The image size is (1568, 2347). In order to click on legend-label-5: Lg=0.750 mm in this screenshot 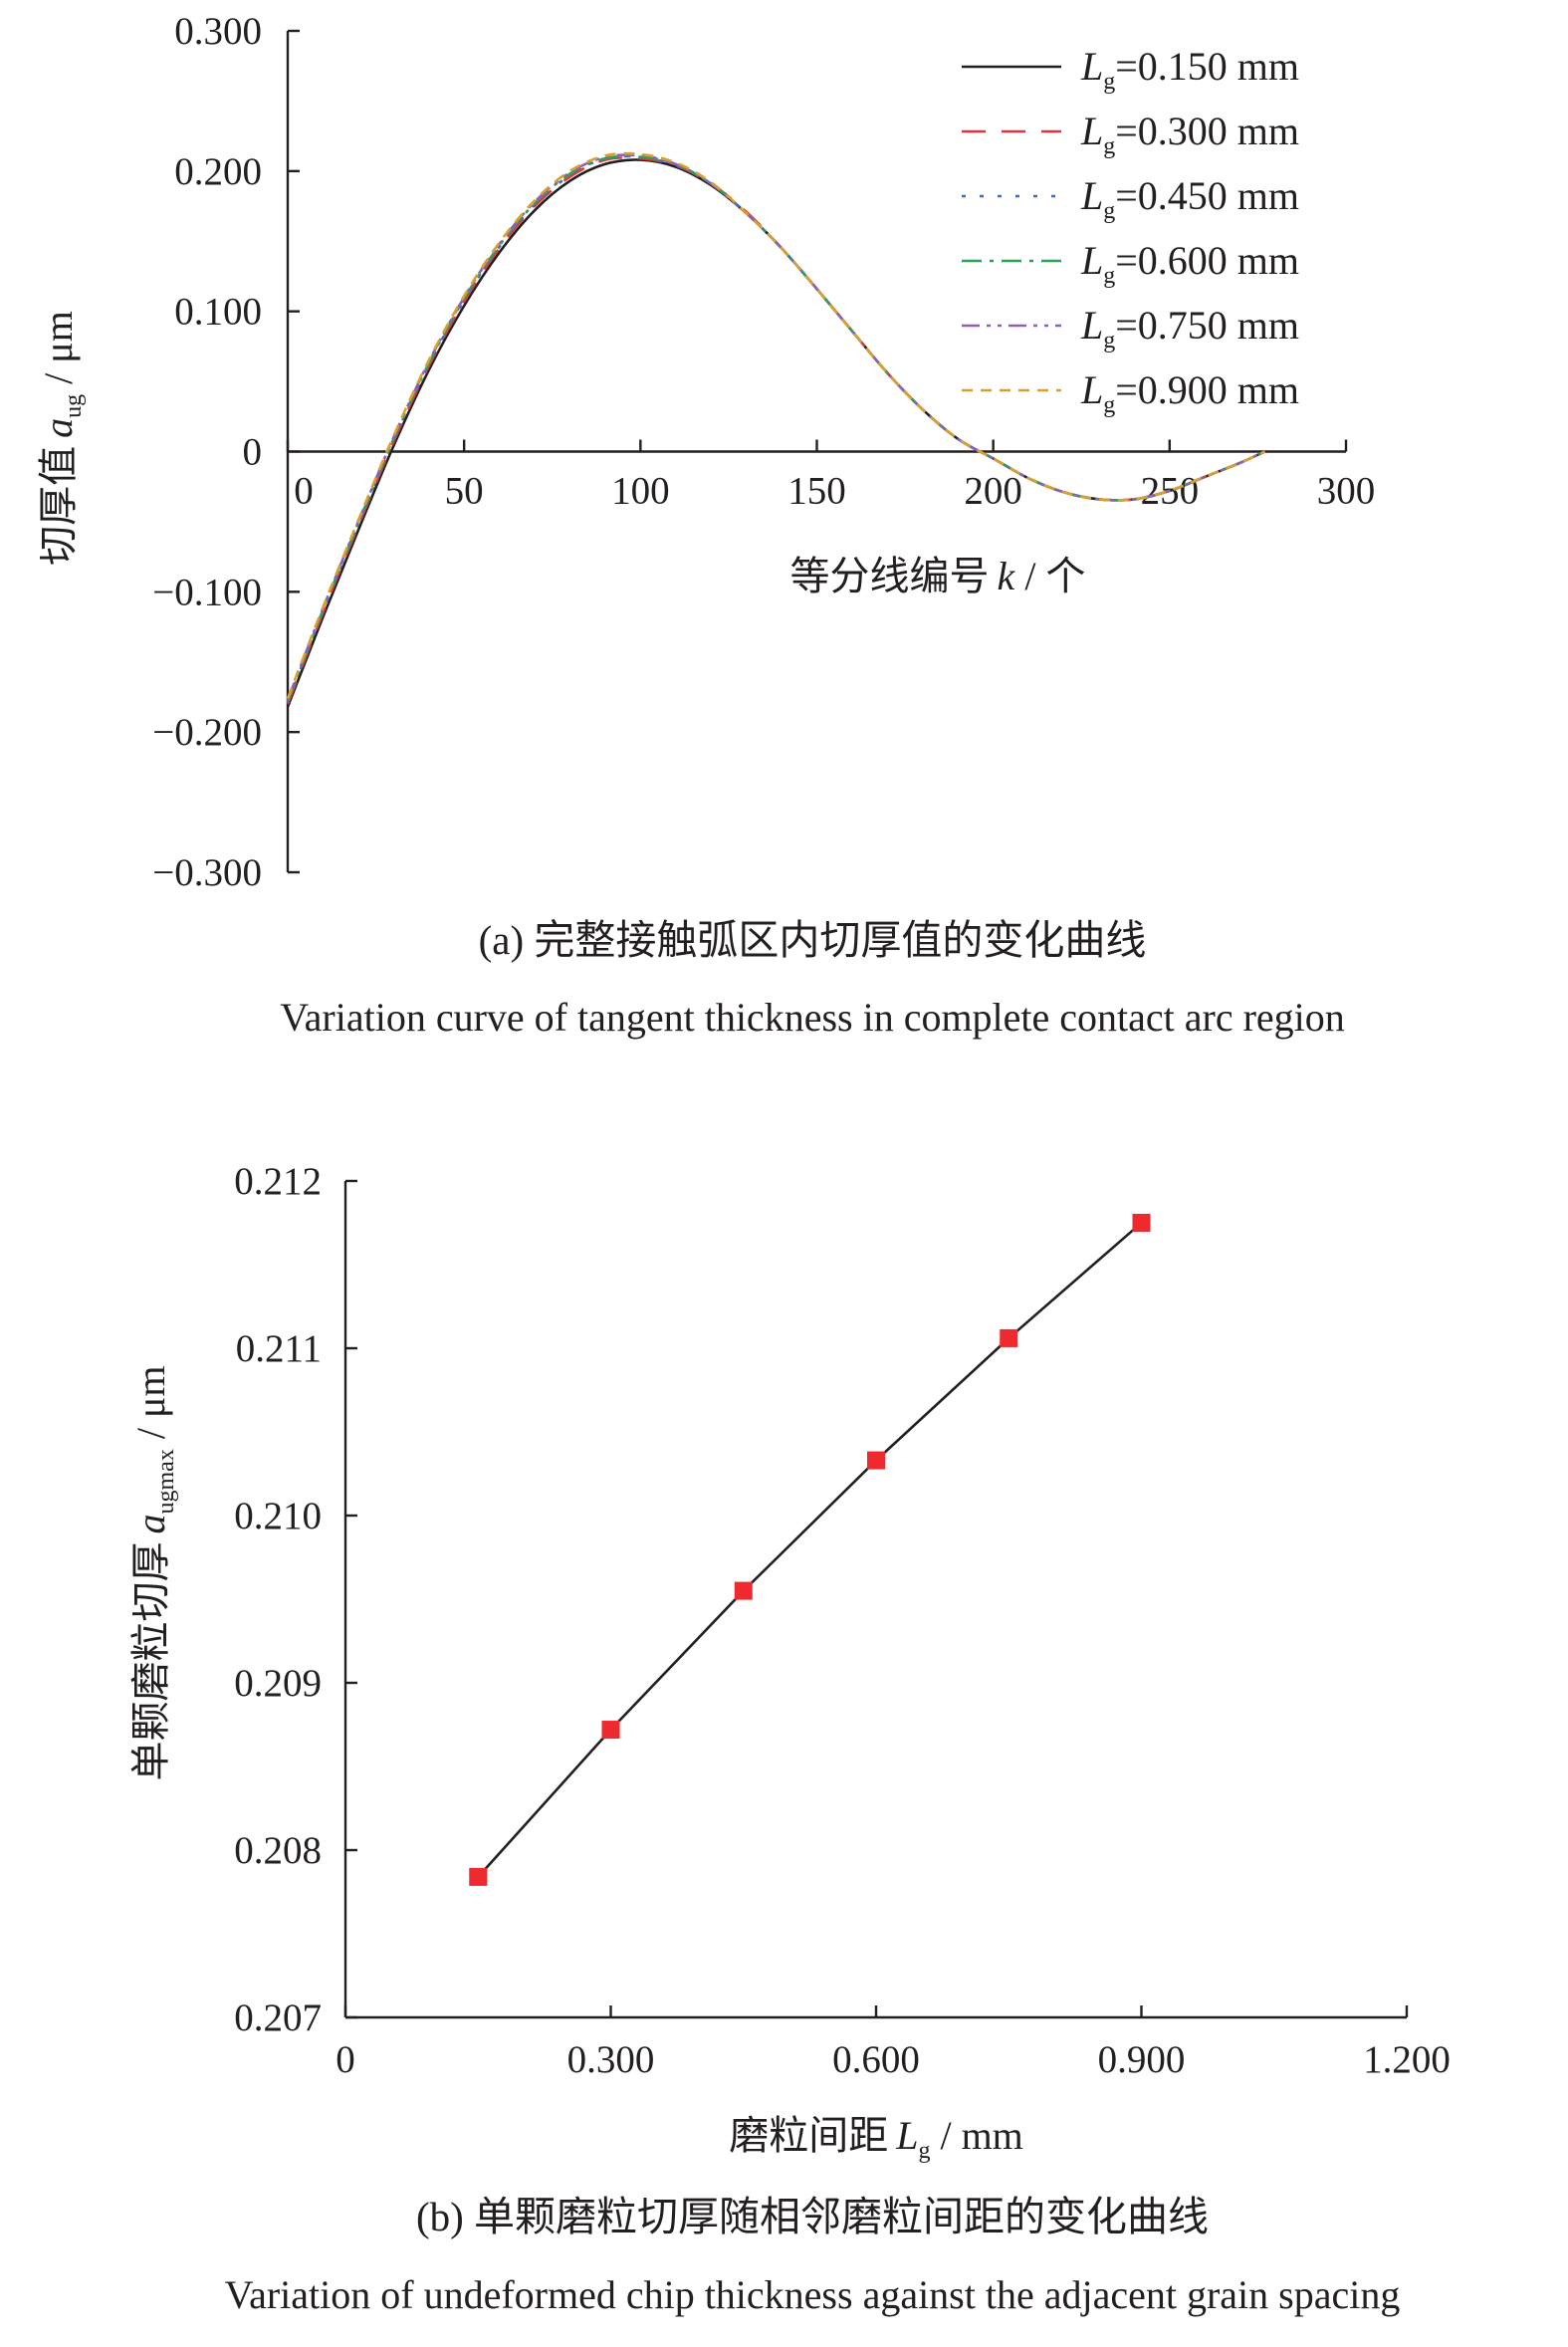, I will do `click(1189, 328)`.